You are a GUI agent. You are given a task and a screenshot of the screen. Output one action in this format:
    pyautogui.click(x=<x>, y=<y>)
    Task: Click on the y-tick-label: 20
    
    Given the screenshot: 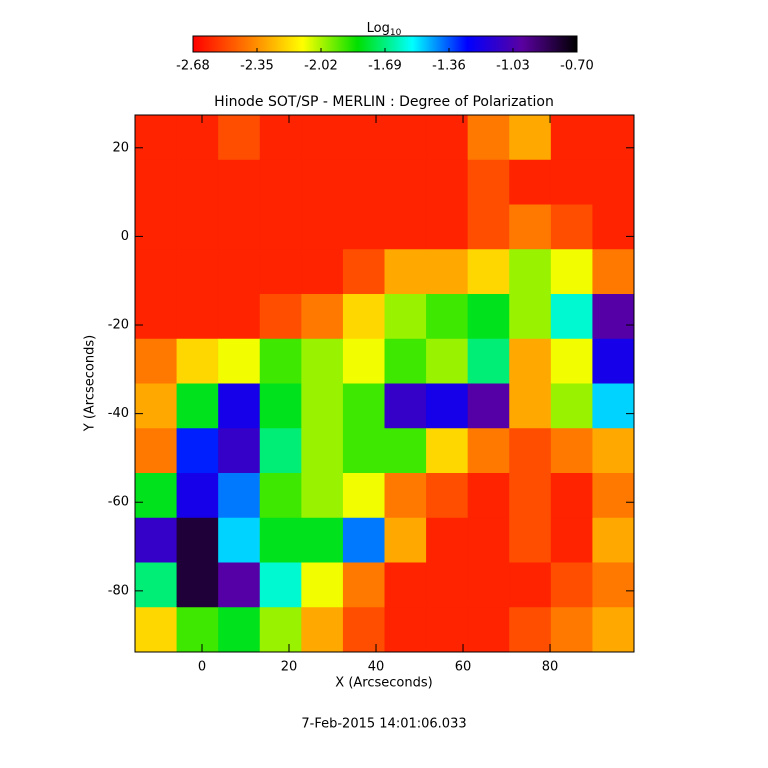 What is the action you would take?
    pyautogui.click(x=120, y=147)
    